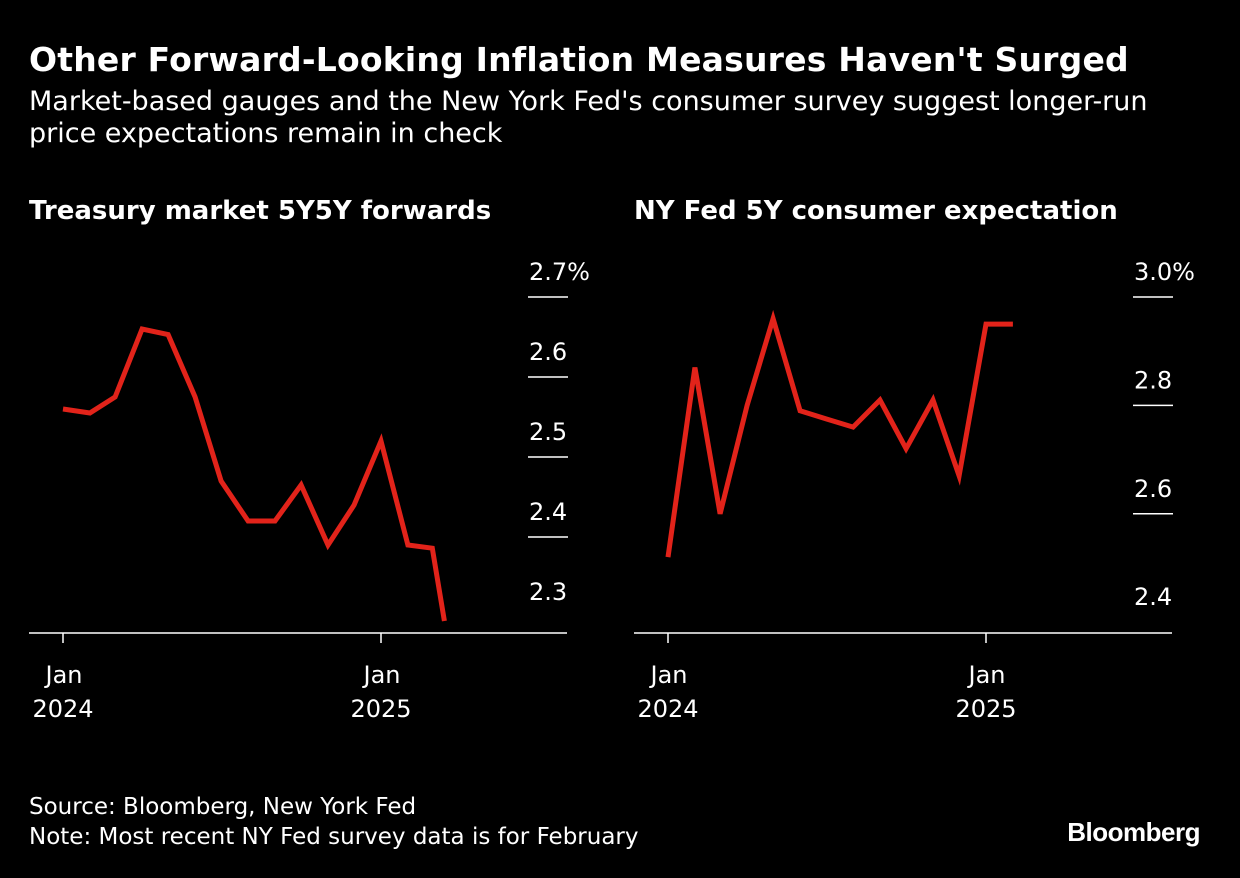 This screenshot has height=878, width=1240. Describe the element at coordinates (1164, 272) in the screenshot. I see `y-tick-label: 3.0%` at that location.